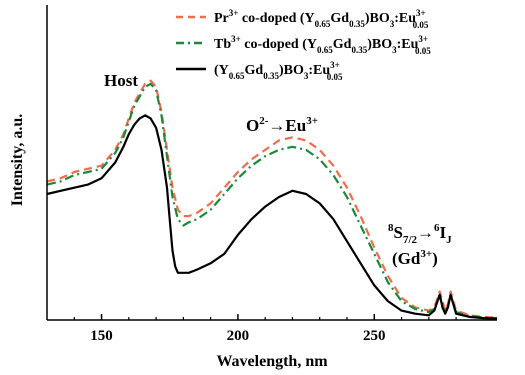 Image resolution: width=525 pixels, height=375 pixels. What do you see at coordinates (322, 45) in the screenshot?
I see `legend-label-2: Tb3+ co-doped (Y0.65Gd0.35)BO3:Eu3+ 0.05` at bounding box center [322, 45].